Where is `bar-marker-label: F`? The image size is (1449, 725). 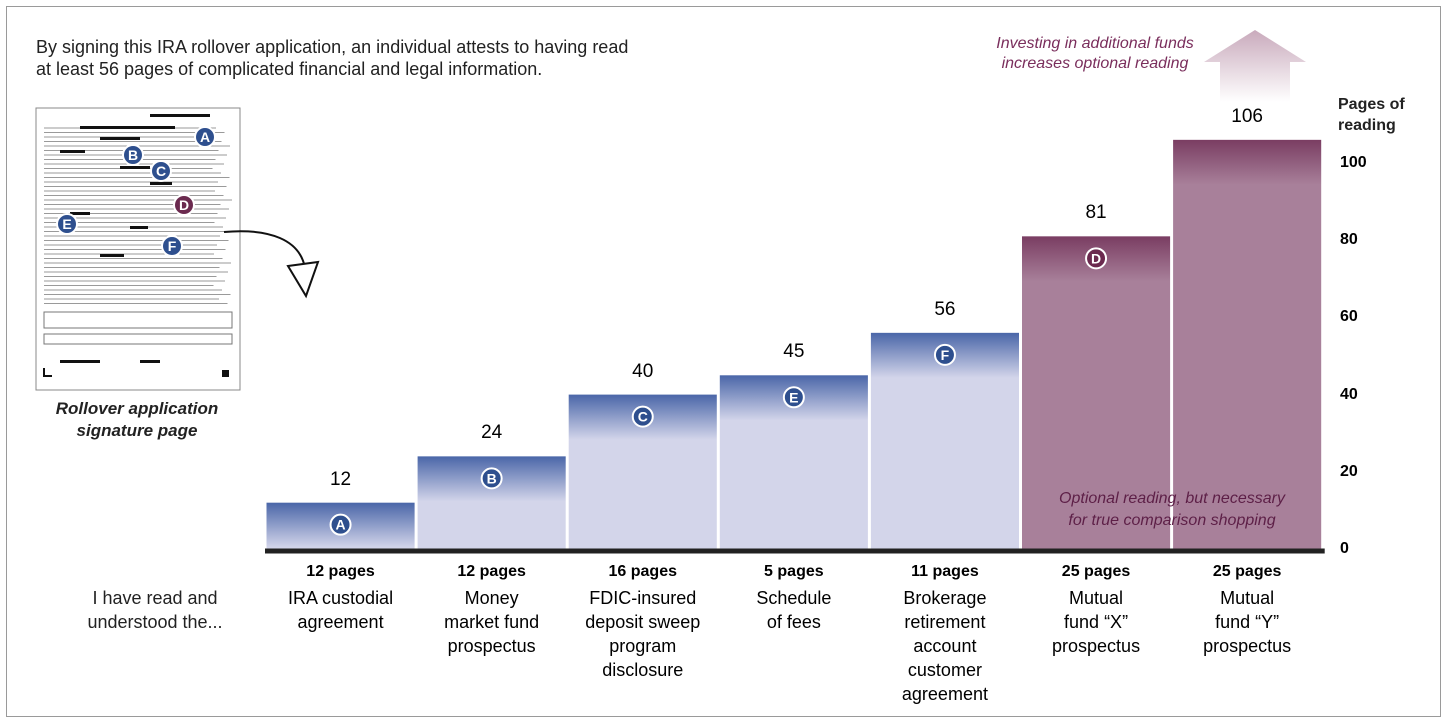 bar-marker-label: F is located at coordinates (945, 355).